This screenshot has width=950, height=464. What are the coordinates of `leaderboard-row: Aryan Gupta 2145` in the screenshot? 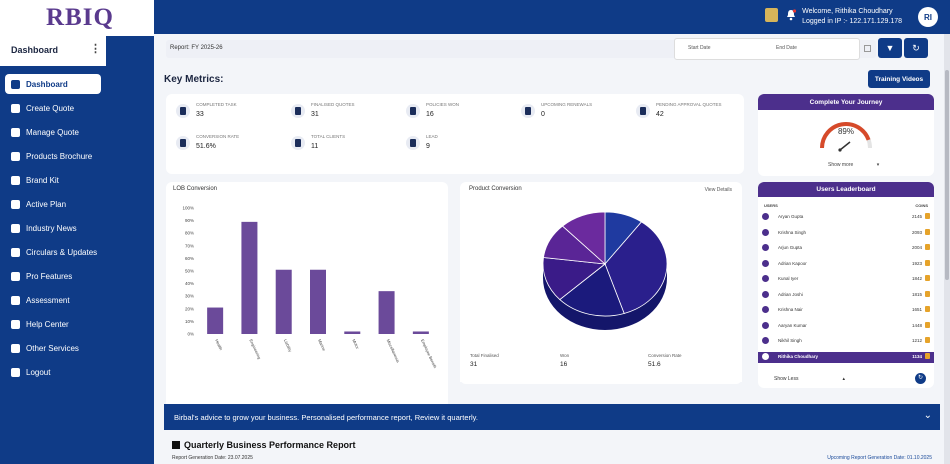 It's located at (846, 217).